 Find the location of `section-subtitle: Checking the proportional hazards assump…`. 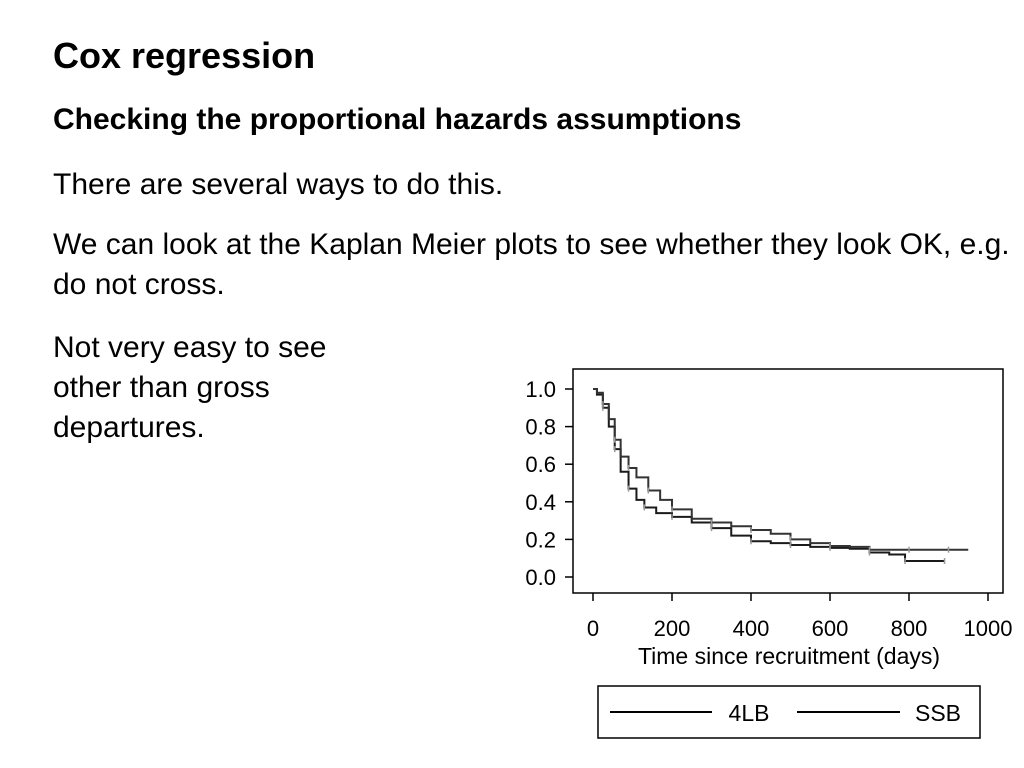

section-subtitle: Checking the proportional hazards assump… is located at coordinates (397, 119).